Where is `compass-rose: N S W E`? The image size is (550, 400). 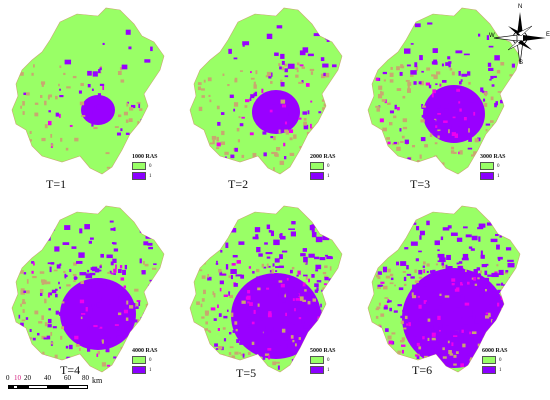 compass-rose: N S W E is located at coordinates (519, 35).